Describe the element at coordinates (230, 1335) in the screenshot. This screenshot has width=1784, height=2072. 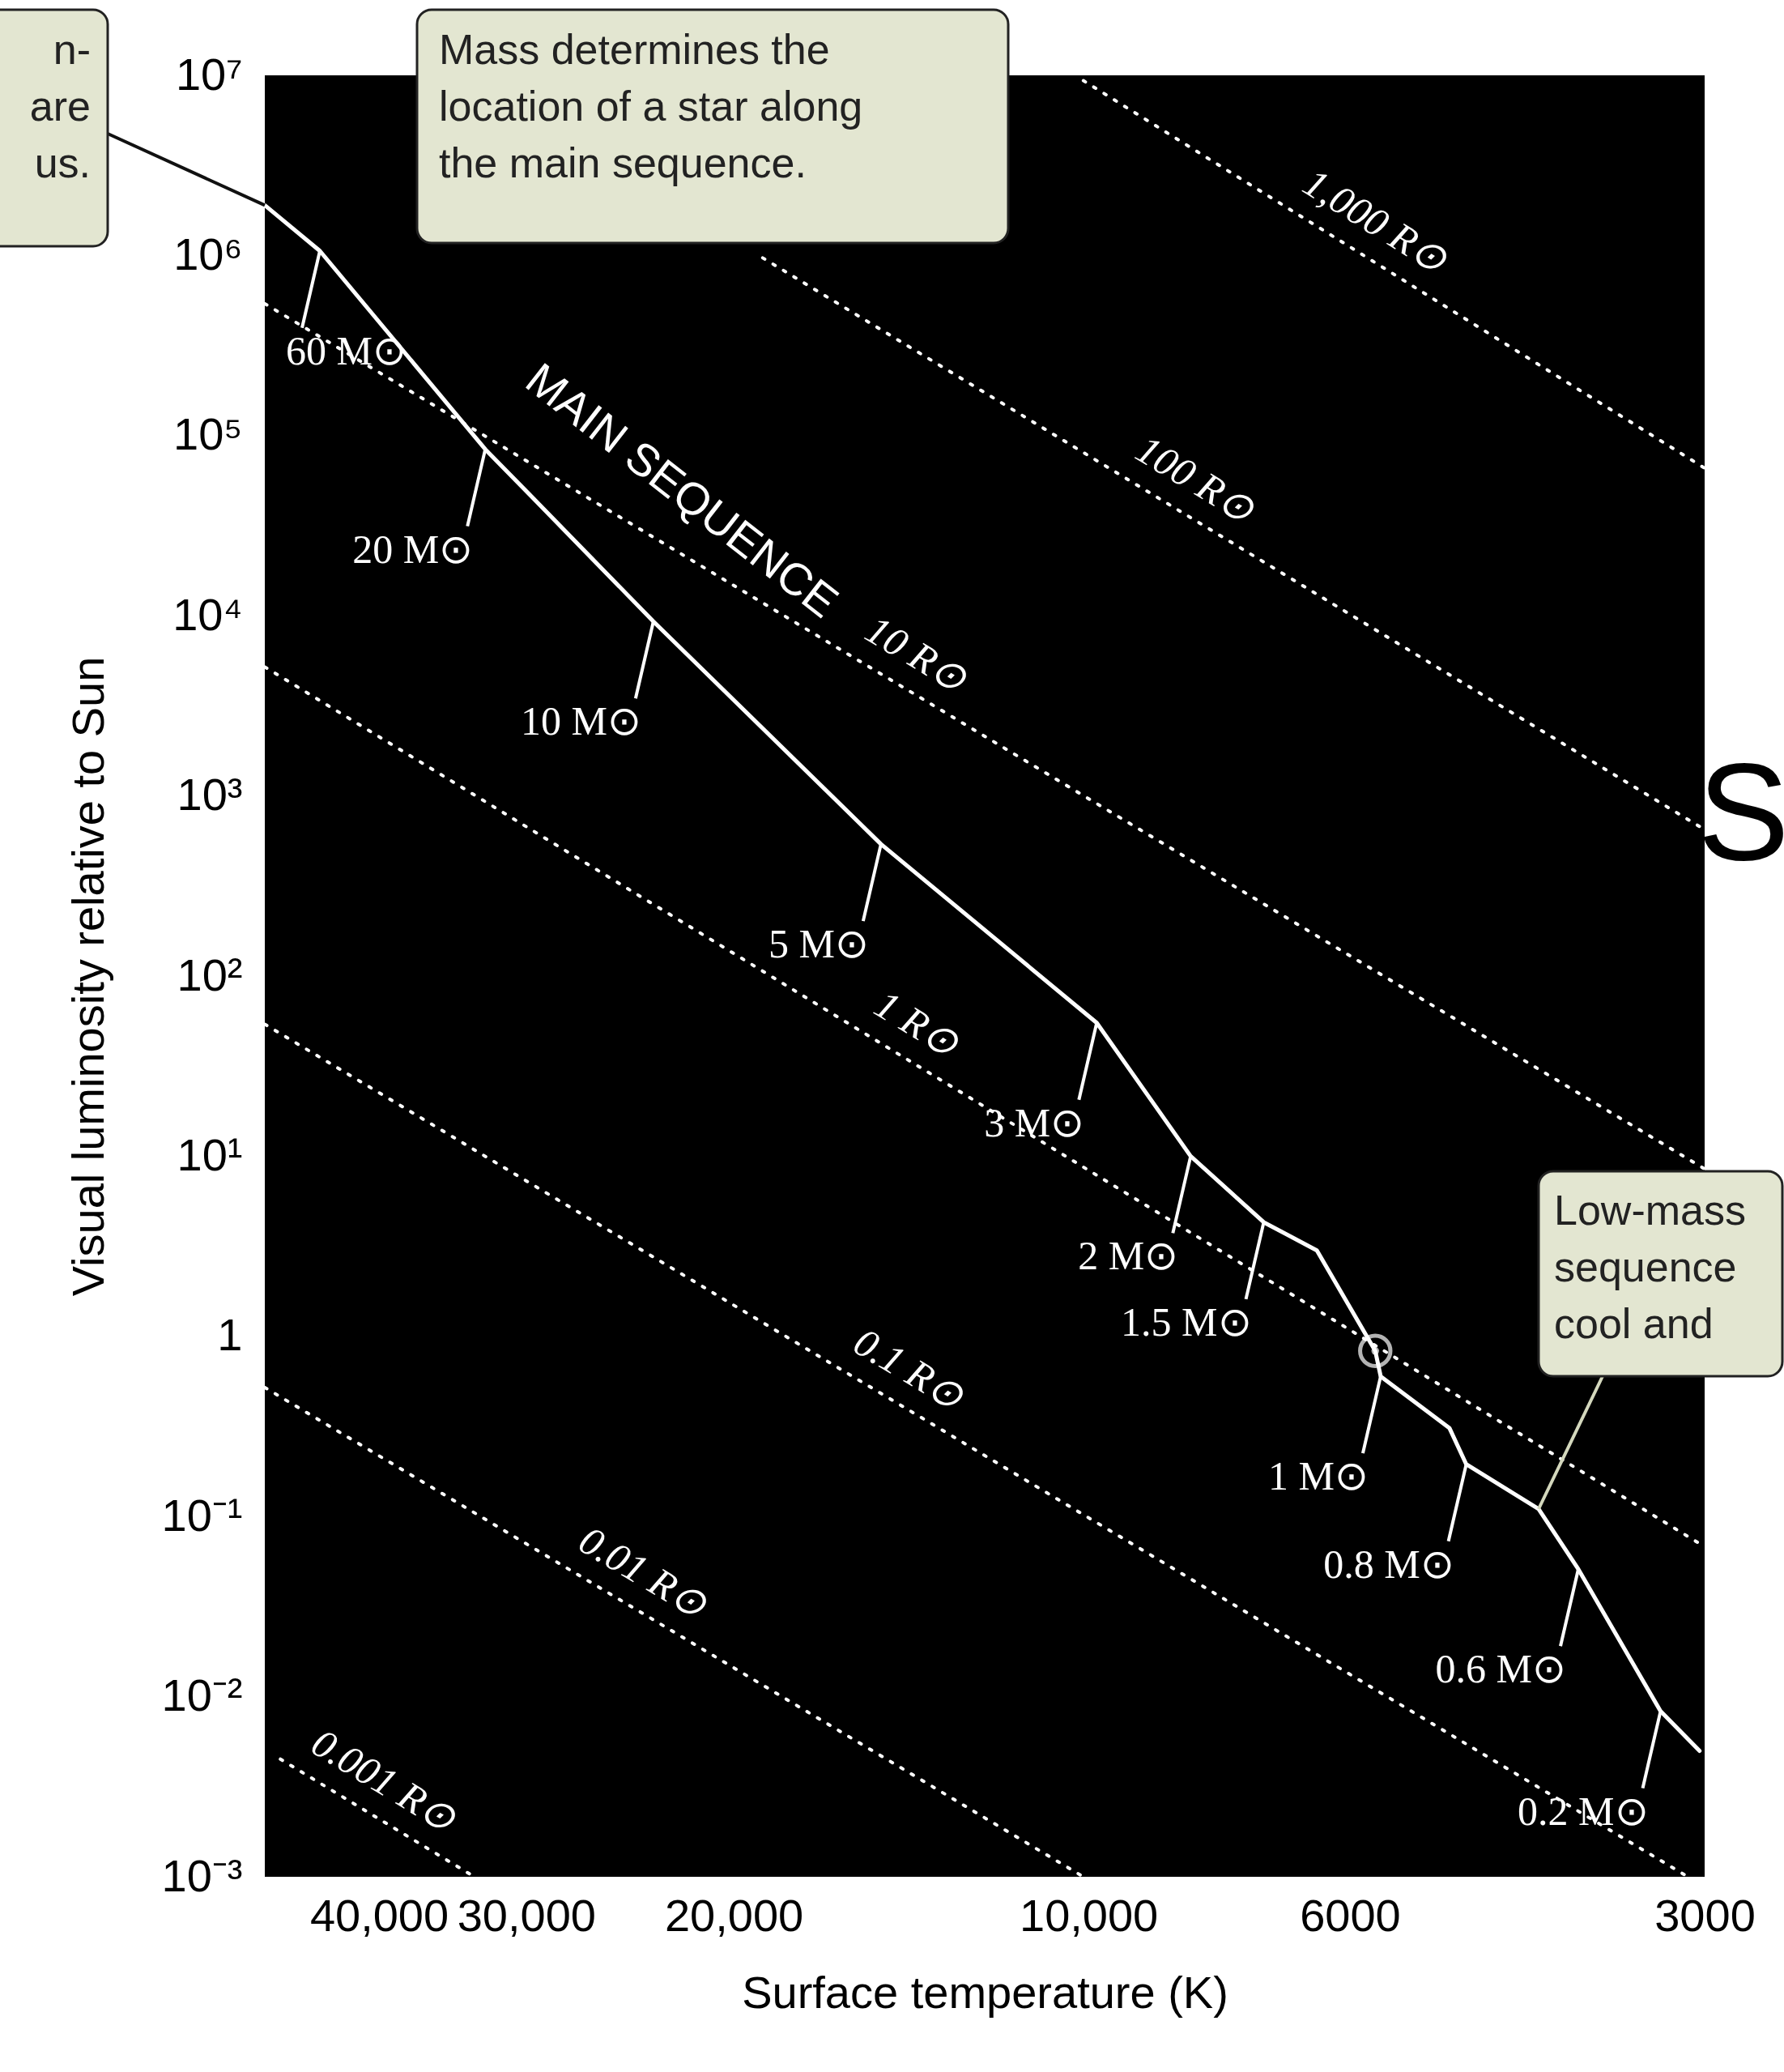
I see `y-tick-label: 1` at that location.